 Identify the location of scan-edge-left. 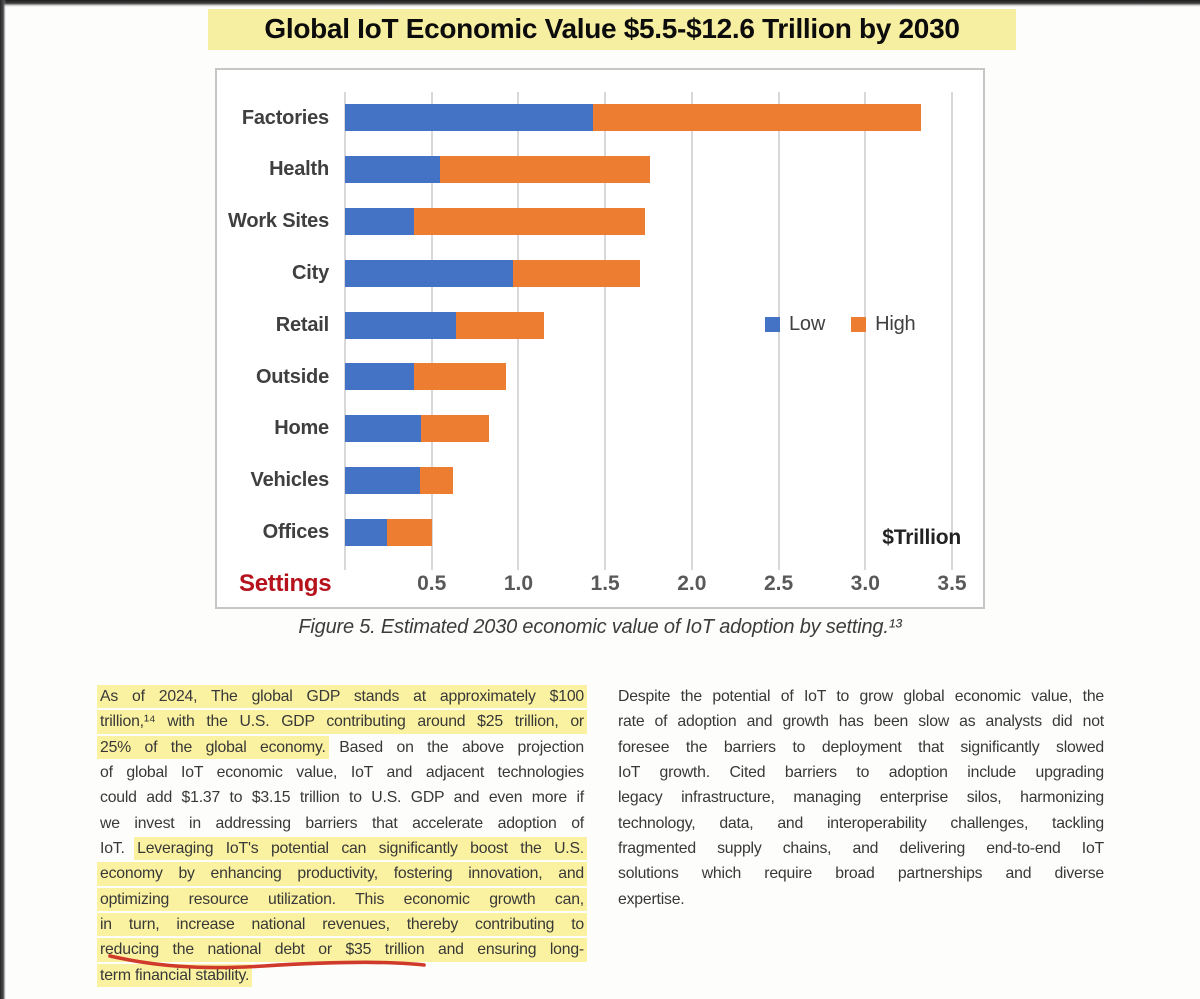
(3, 499).